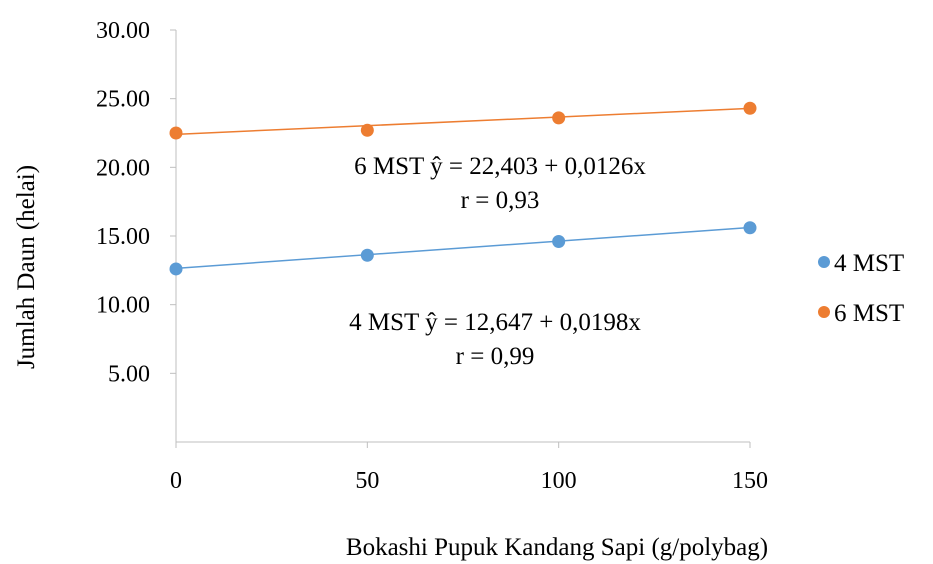  I want to click on y-tick-label: 25.00, so click(123, 100).